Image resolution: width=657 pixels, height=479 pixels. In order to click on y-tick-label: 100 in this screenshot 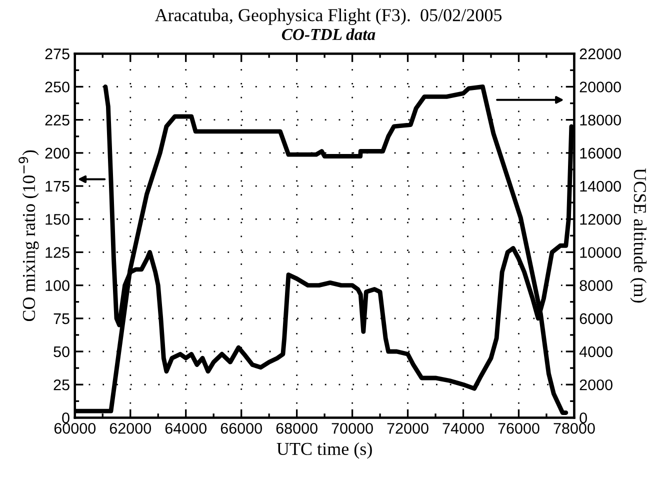, I will do `click(58, 285)`.